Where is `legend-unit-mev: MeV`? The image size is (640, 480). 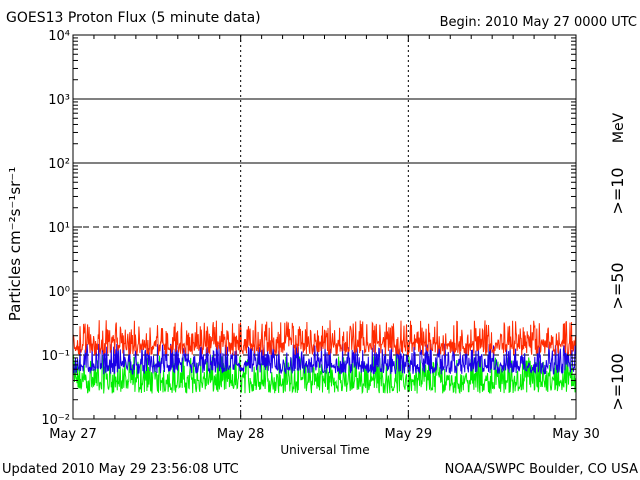 legend-unit-mev: MeV is located at coordinates (619, 127).